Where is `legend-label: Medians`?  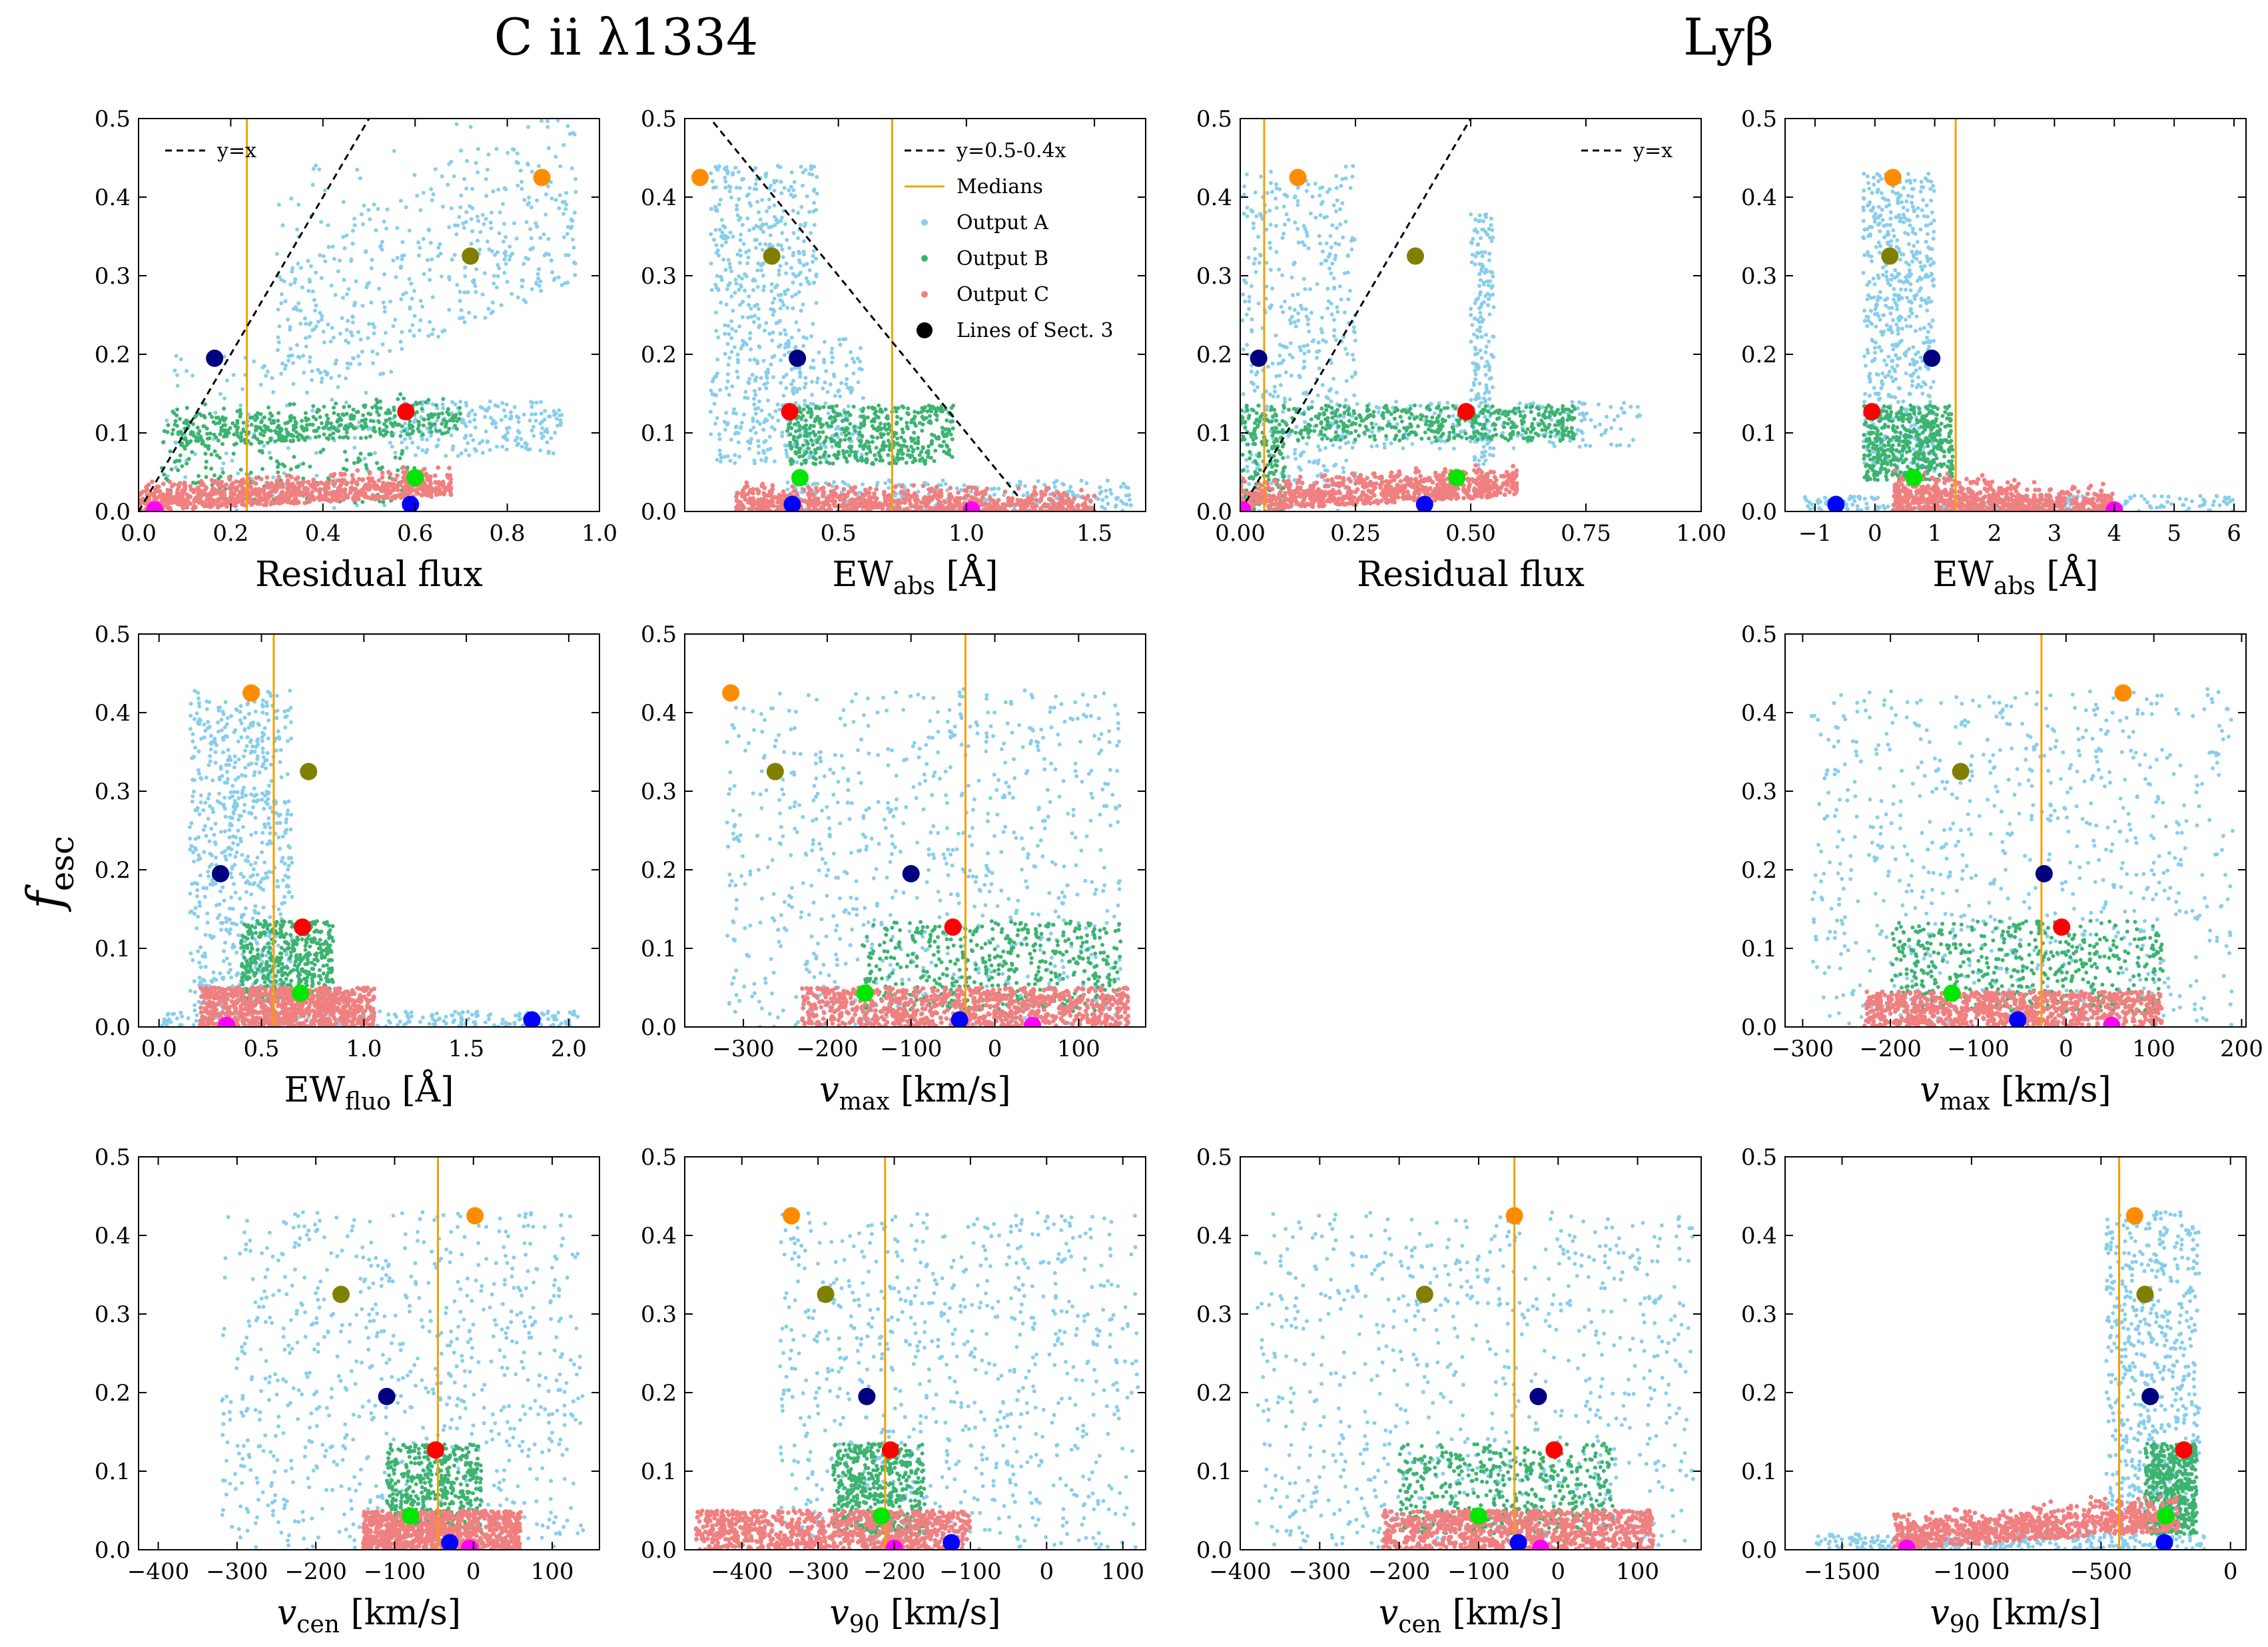 legend-label: Medians is located at coordinates (1000, 186).